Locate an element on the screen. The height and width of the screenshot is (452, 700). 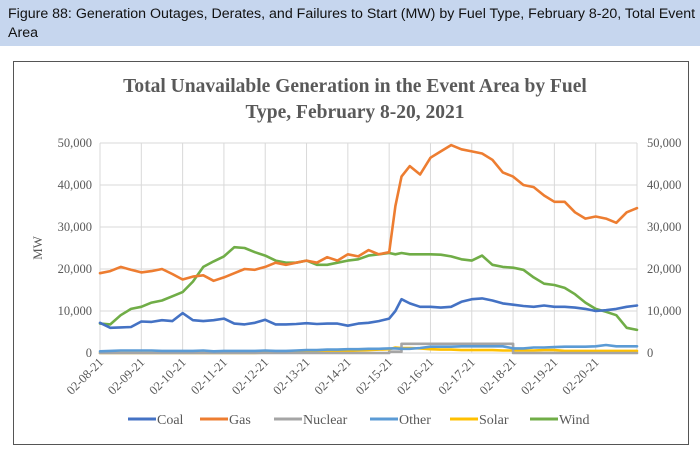
series-line-coal is located at coordinates (368, 313).